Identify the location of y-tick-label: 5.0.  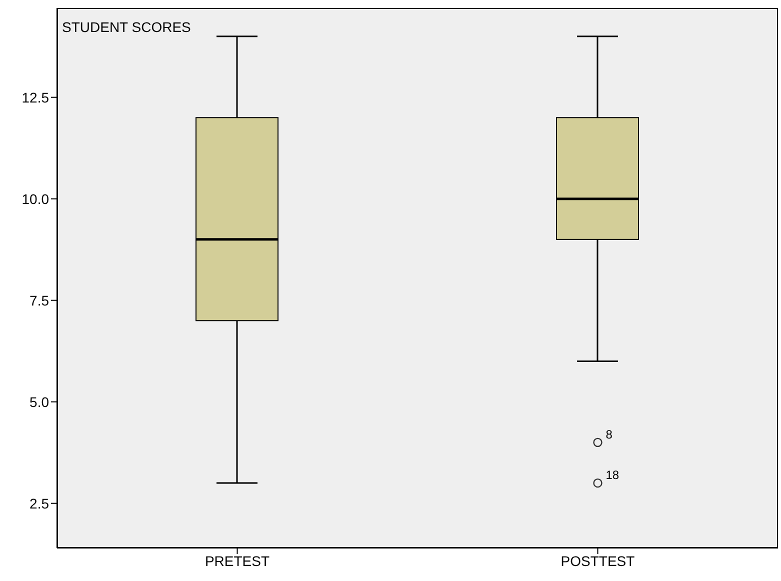
(40, 402).